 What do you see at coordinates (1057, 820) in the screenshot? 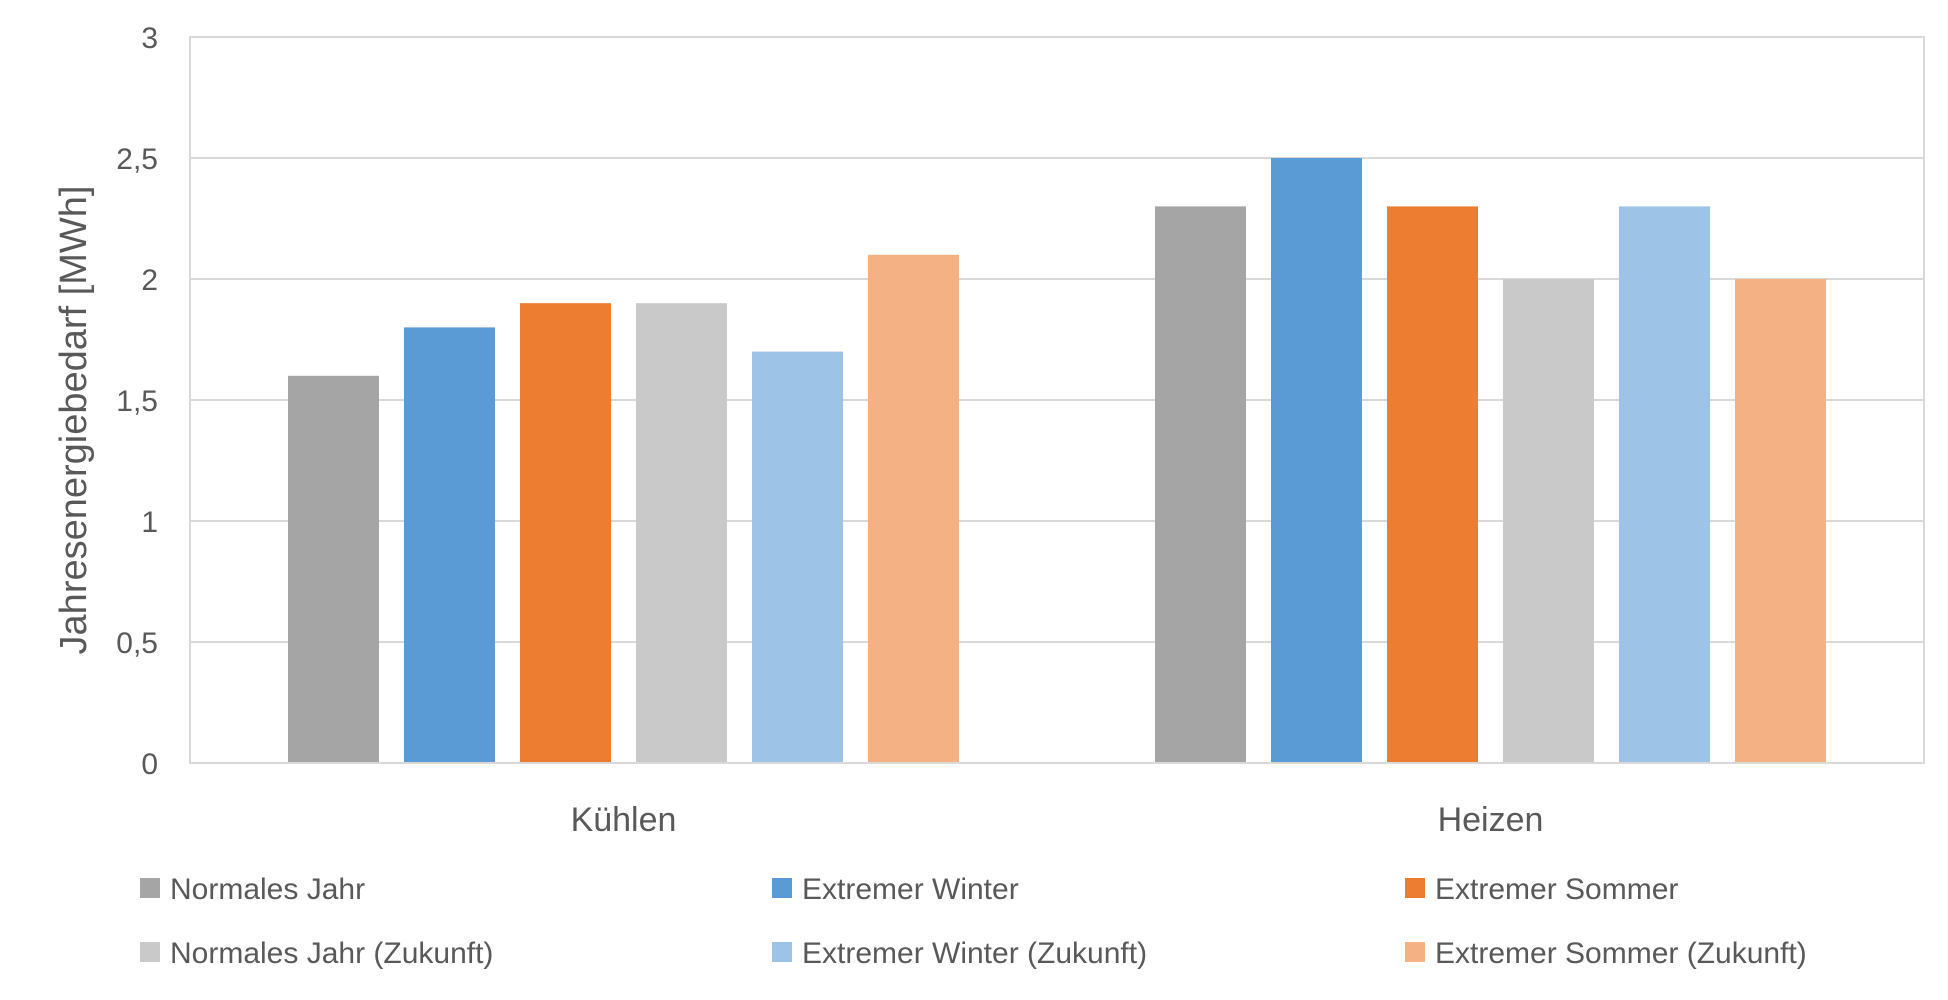
I see `x-axis-categories: Kühlen Heizen` at bounding box center [1057, 820].